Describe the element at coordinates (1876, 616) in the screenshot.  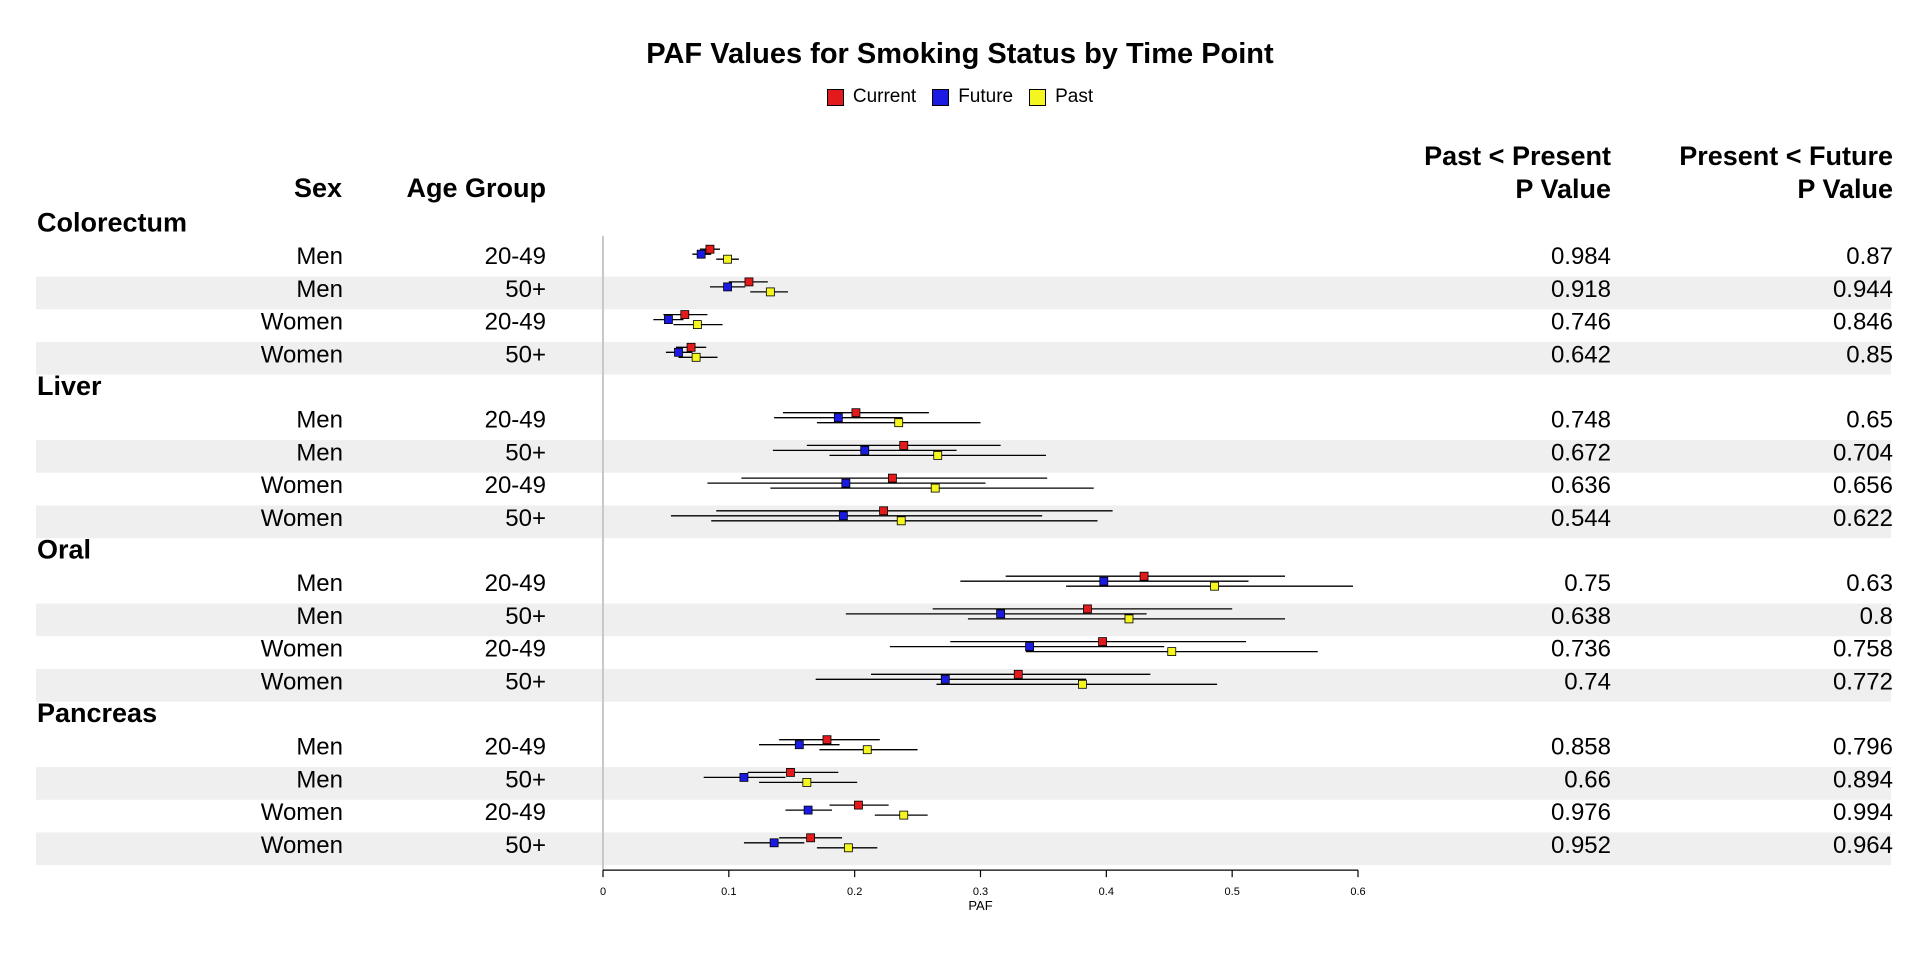
I see `p-value-present-future: 0.8` at that location.